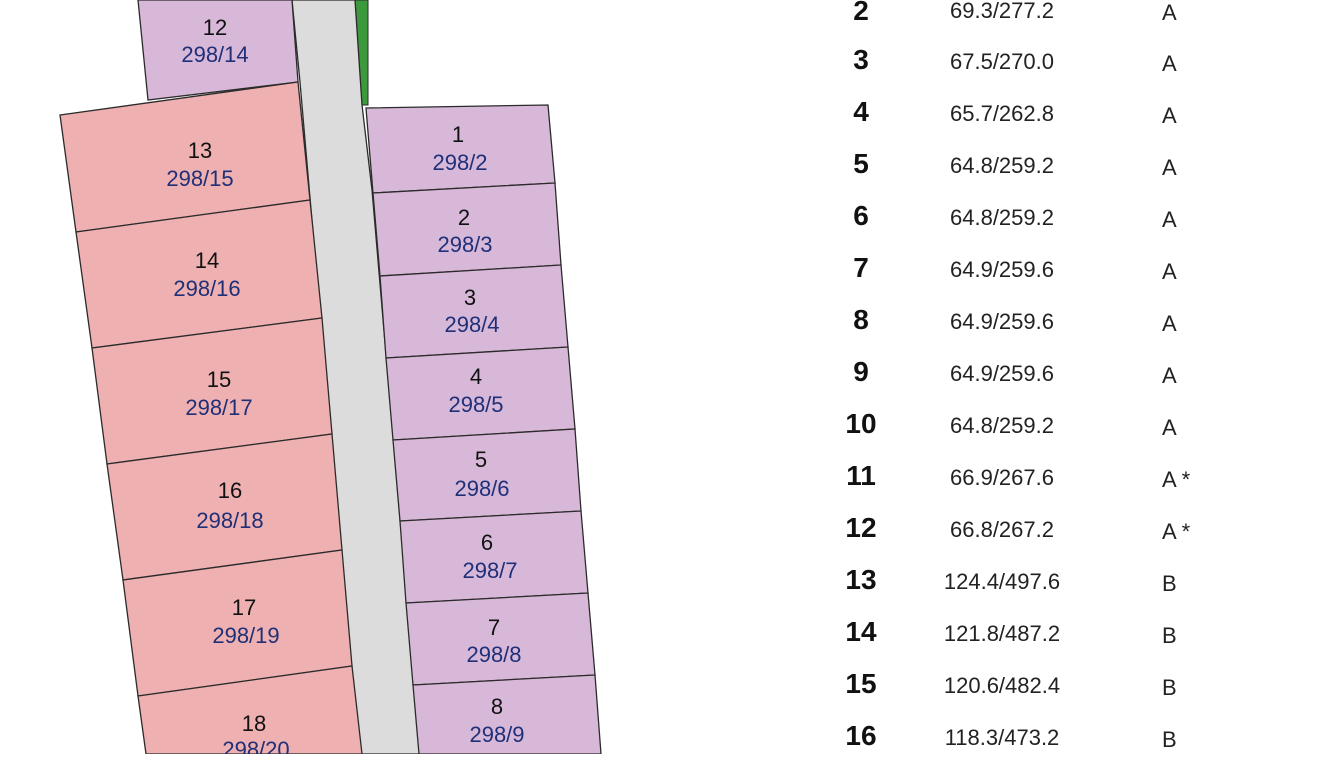 The image size is (1342, 772). I want to click on plot-id: 298/7, so click(489, 570).